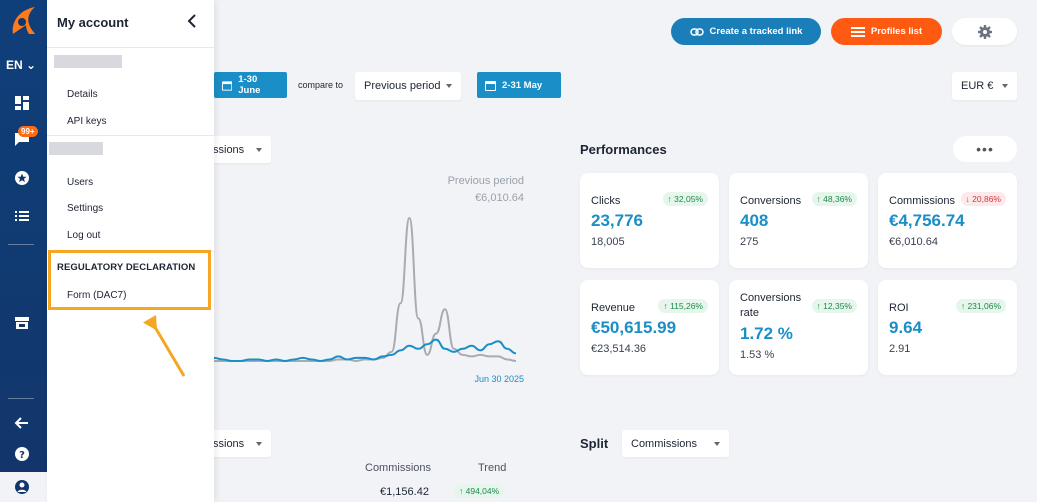 The height and width of the screenshot is (502, 1037). Describe the element at coordinates (22, 178) in the screenshot. I see `star-icon` at that location.